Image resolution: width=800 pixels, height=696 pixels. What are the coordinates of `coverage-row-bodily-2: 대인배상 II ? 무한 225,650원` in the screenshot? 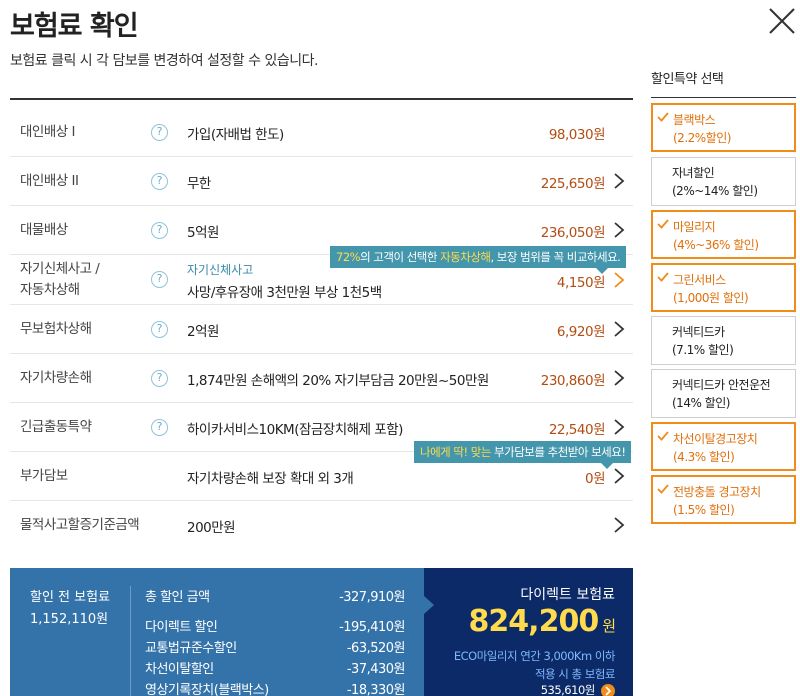 It's located at (321, 181).